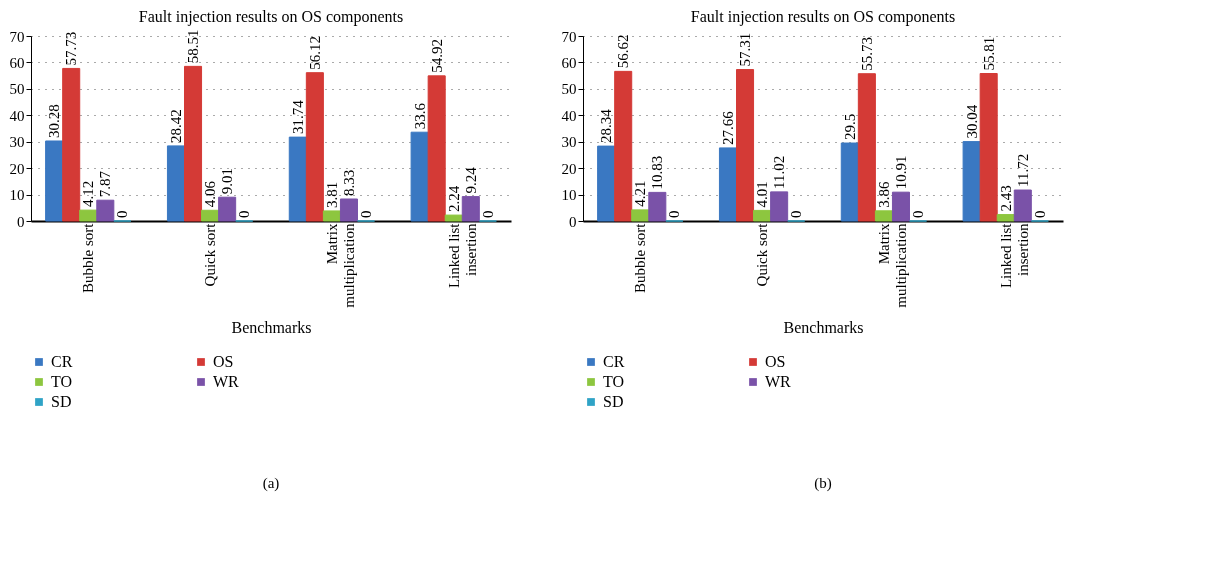 The width and height of the screenshot is (1231, 565). I want to click on data-label: 4.12, so click(88, 194).